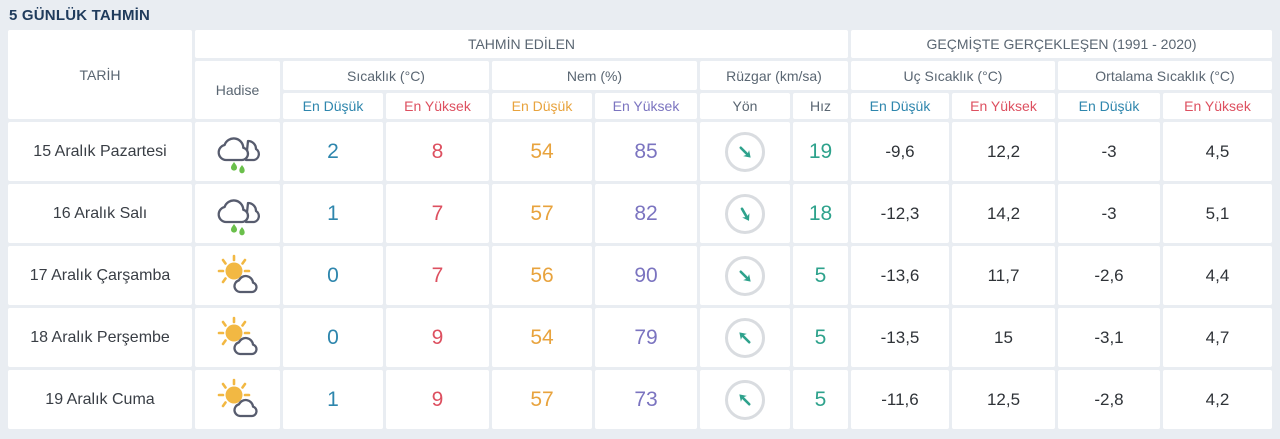 The image size is (1280, 439). I want to click on hum-max-cell: 82, so click(646, 213).